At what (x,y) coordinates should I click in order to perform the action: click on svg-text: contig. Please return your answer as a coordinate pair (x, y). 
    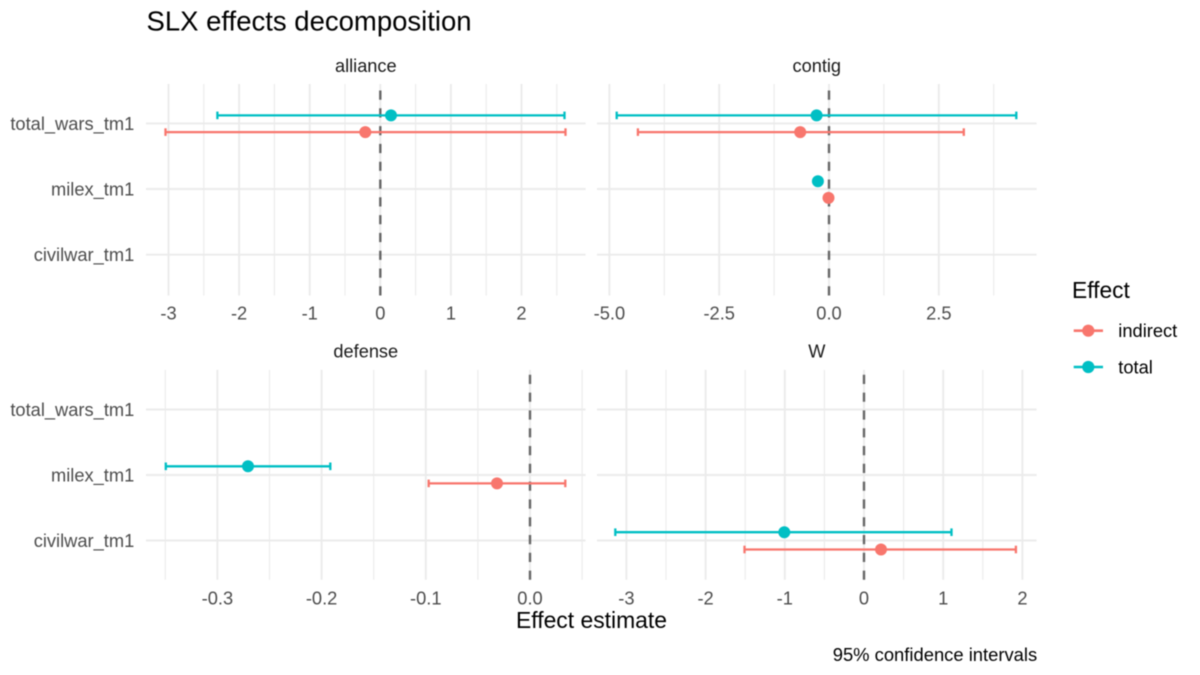
    Looking at the image, I should click on (817, 66).